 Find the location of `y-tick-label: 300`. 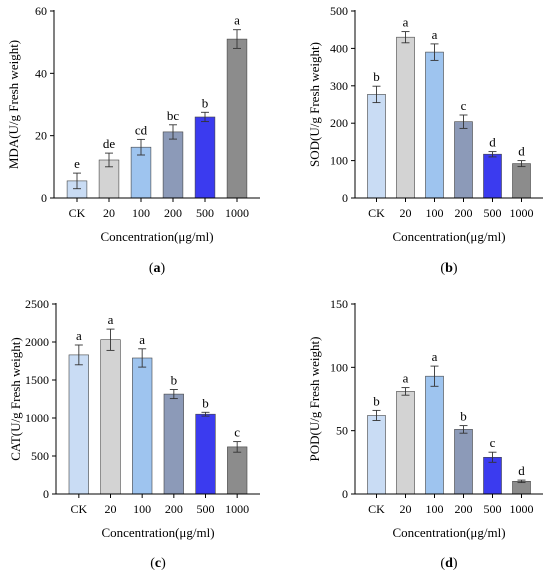

y-tick-label: 300 is located at coordinates (339, 86).